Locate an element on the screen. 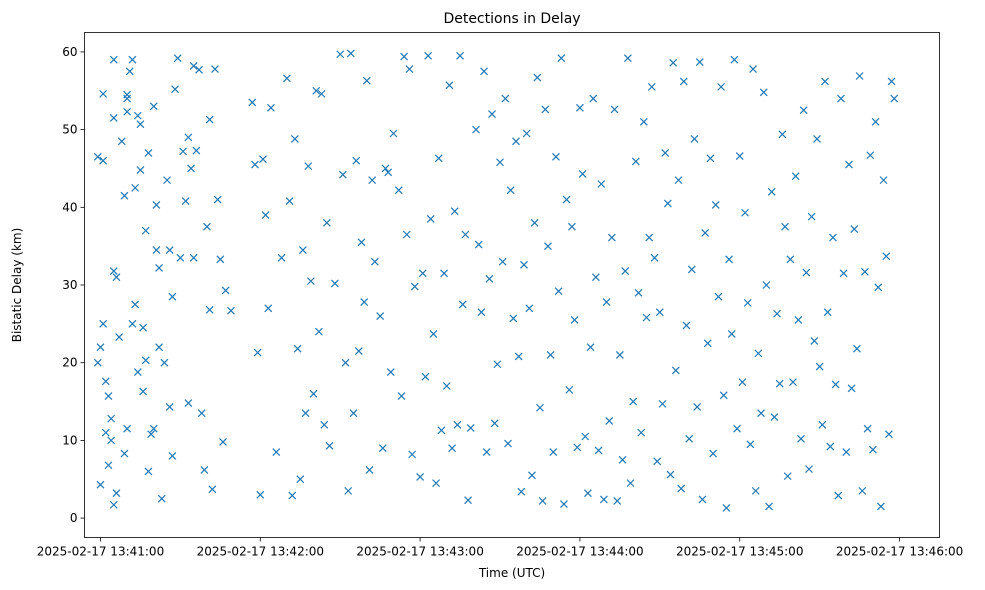 This screenshot has width=985, height=590. y-axis-label: Bistatic Delay (km) is located at coordinates (17, 285).